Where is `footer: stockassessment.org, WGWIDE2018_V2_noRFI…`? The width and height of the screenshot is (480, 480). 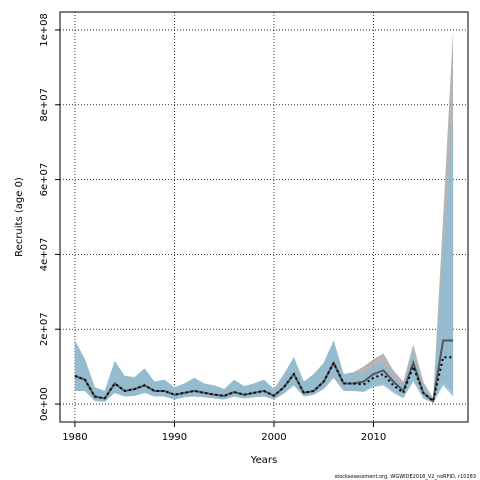
footer: stockassessment.org, WGWIDE2018_V2_noRFI… is located at coordinates (405, 477).